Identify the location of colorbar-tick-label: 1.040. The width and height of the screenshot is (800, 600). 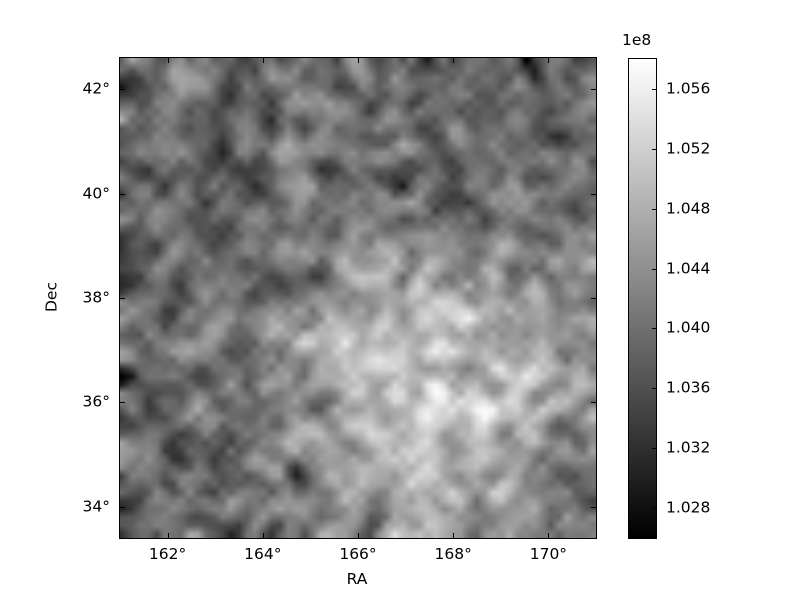
(688, 327).